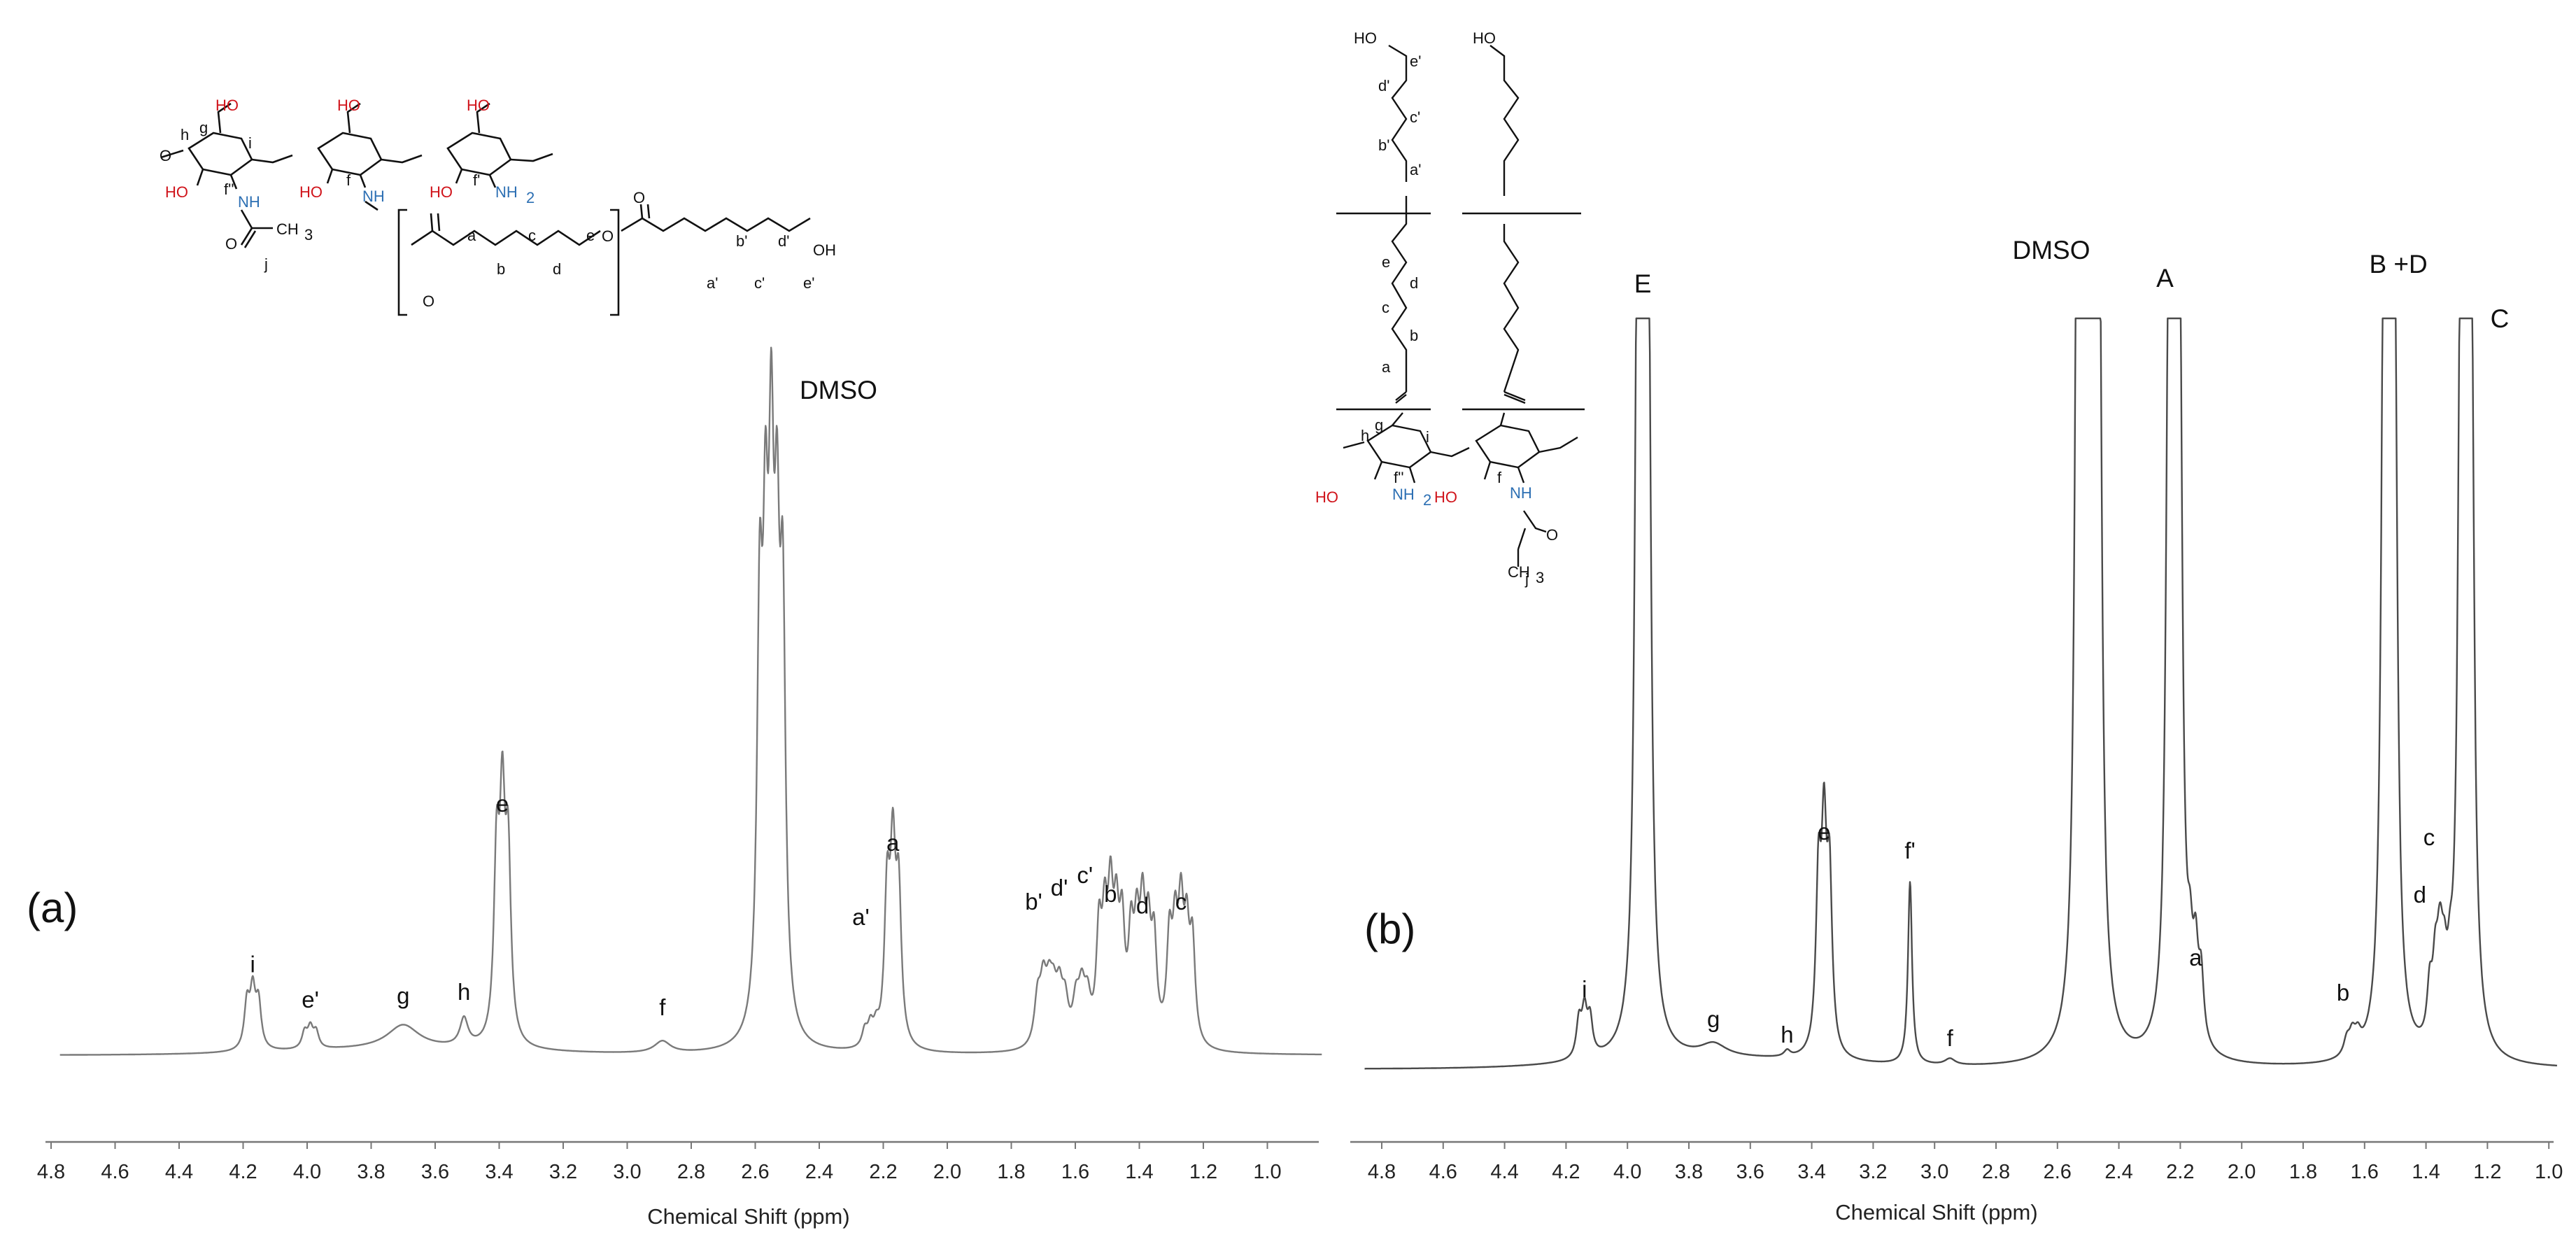  Describe the element at coordinates (176, 192) in the screenshot. I see `struct-a-ho-4: HO` at that location.